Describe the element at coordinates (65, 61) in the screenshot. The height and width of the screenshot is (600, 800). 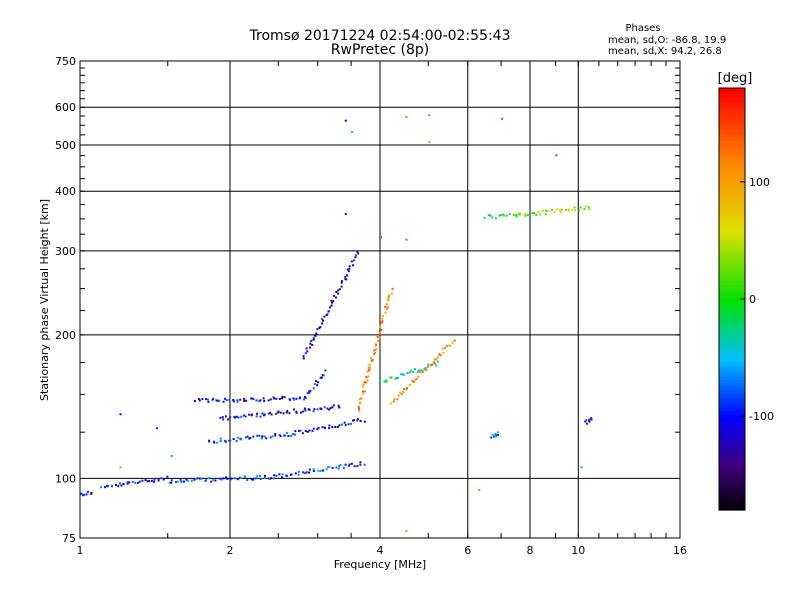
I see `y-tick-label: 750` at that location.